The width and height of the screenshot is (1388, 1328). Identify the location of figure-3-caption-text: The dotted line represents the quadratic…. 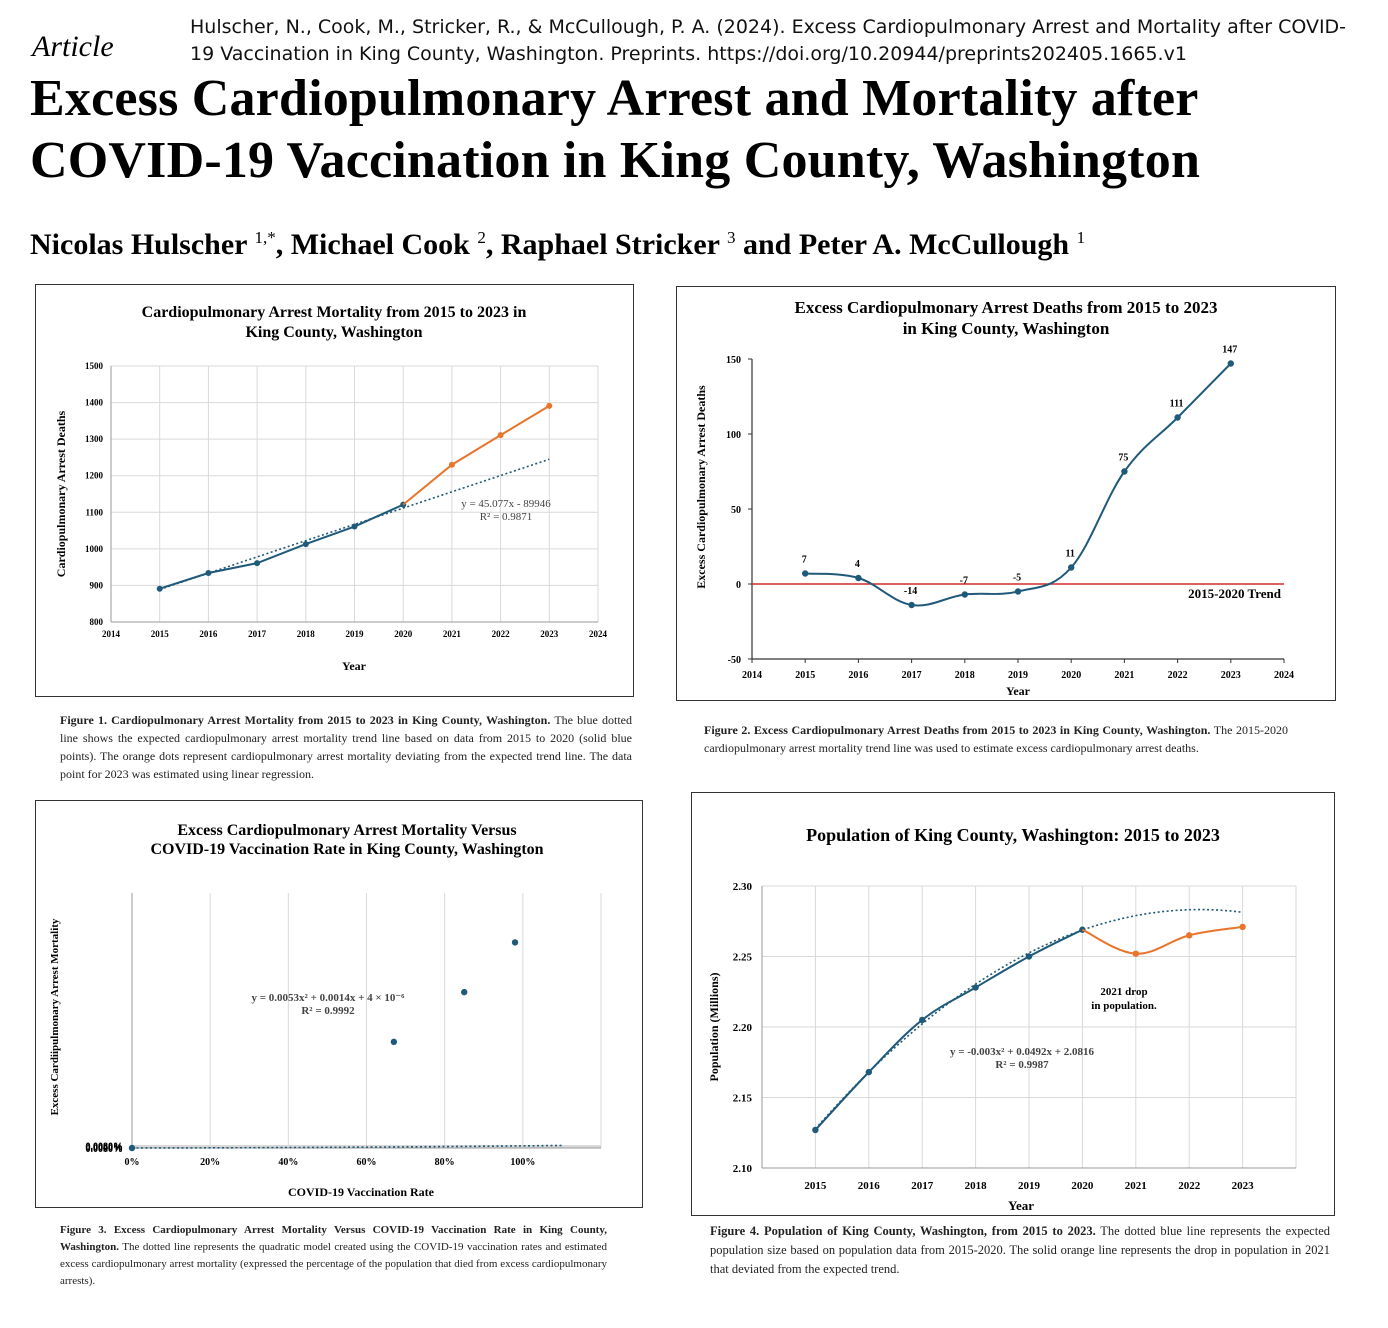
(333, 1264).